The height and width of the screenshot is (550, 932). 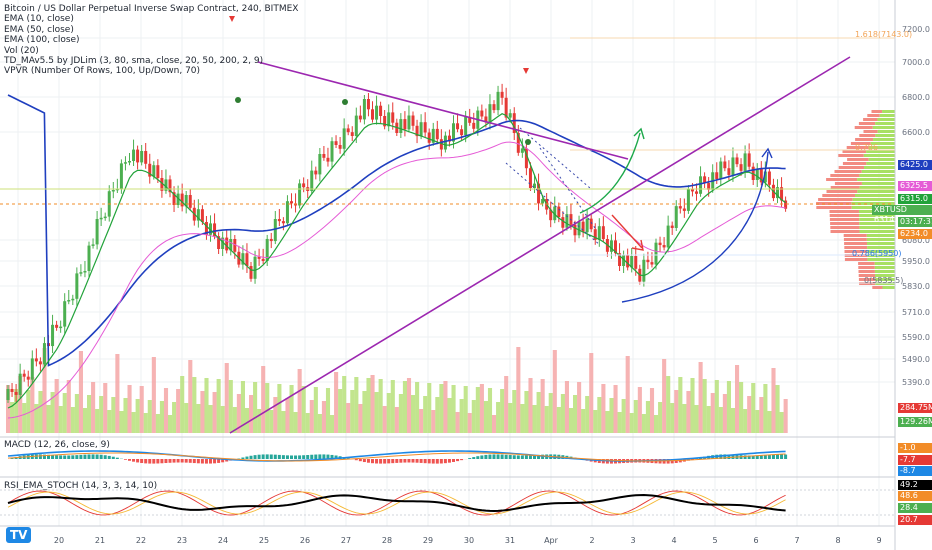 What do you see at coordinates (39, 19) in the screenshot?
I see `indicator-ema10-label: EMA (10, close)` at bounding box center [39, 19].